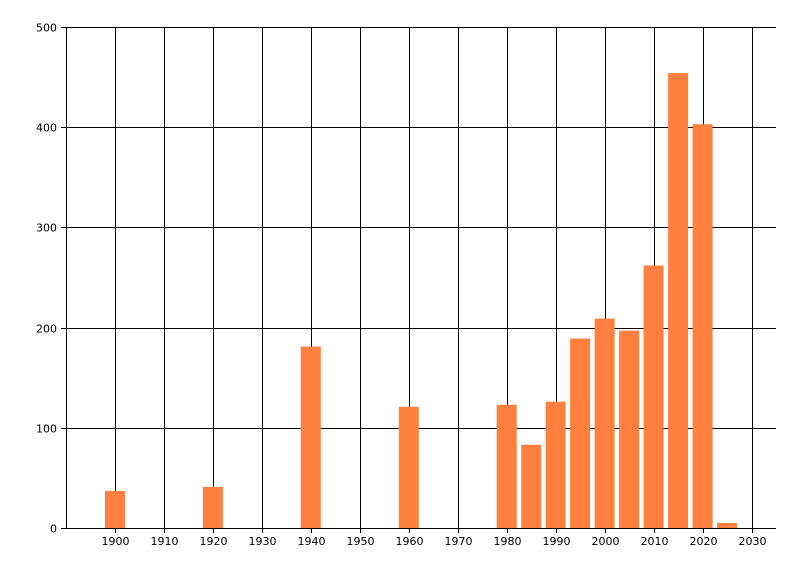 The image size is (800, 576). I want to click on y-tick-label: 100, so click(46, 429).